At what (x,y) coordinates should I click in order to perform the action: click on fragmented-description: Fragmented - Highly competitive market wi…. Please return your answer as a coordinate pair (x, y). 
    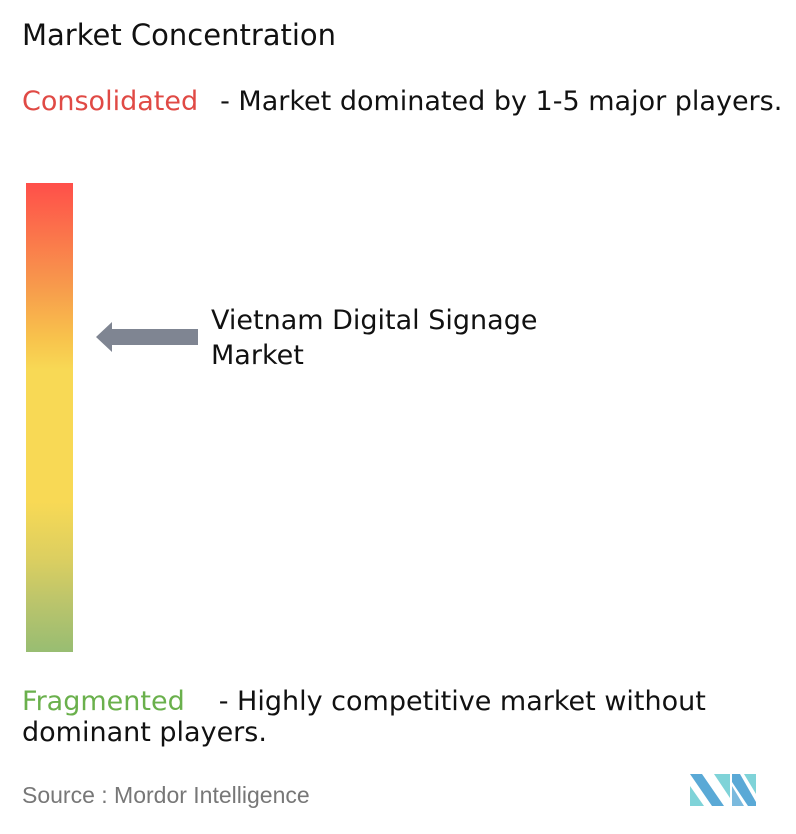
    Looking at the image, I should click on (407, 717).